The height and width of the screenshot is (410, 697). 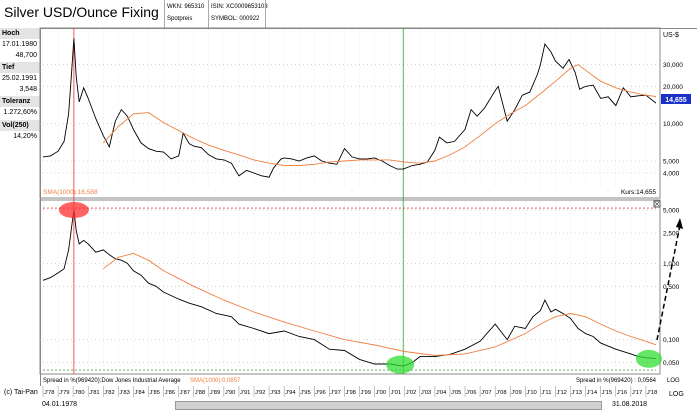 I want to click on x-tick-label: J'79, so click(x=64, y=393).